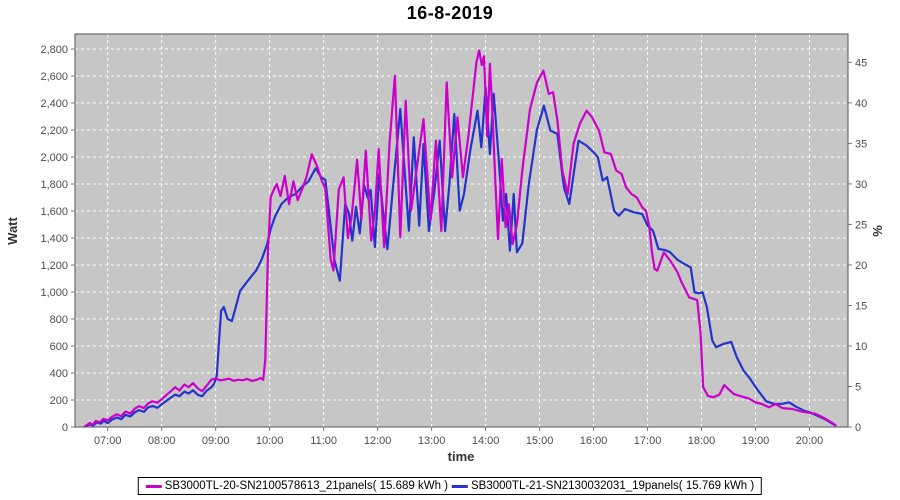  What do you see at coordinates (861, 225) in the screenshot?
I see `y-axis-right-tick-label: 25` at bounding box center [861, 225].